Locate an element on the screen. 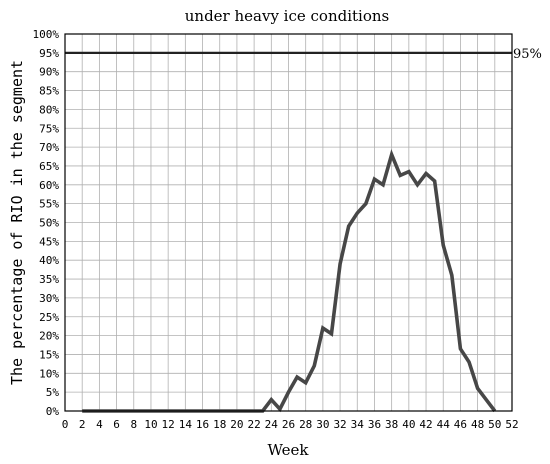  x-tick-label: 22 is located at coordinates (253, 424).